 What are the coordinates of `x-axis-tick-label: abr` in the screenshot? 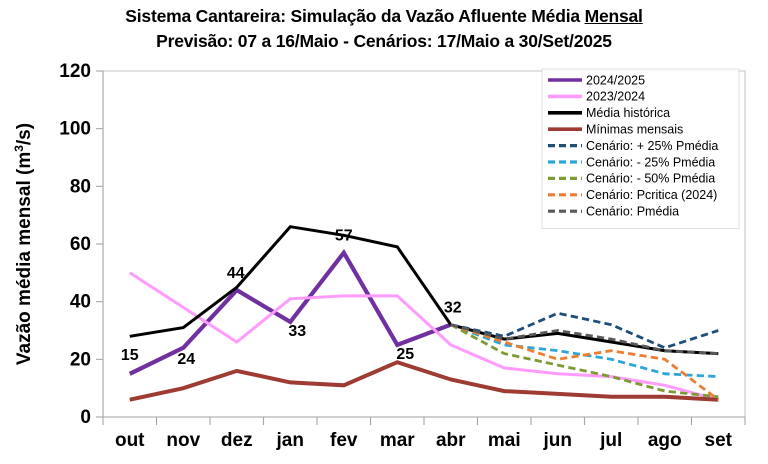 It's located at (451, 440).